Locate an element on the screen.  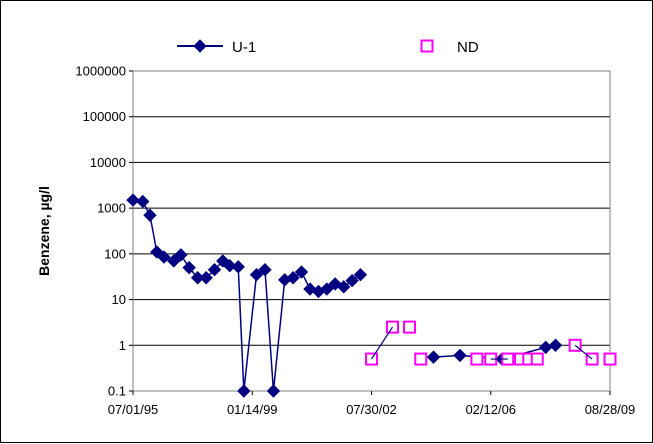
y-tick-label: 100000 is located at coordinates (104, 116).